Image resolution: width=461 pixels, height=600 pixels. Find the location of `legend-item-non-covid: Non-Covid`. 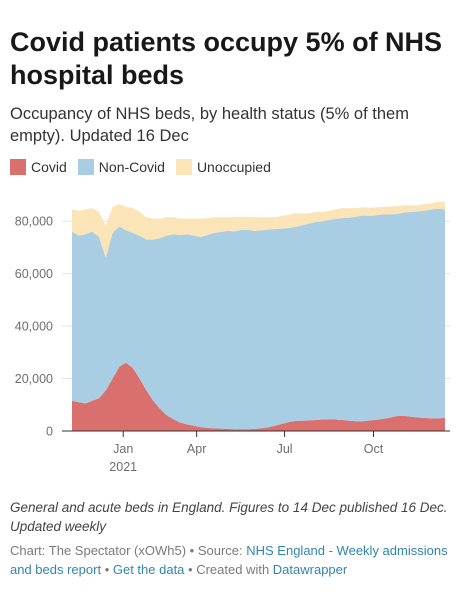

legend-item-non-covid: Non-Covid is located at coordinates (121, 167).